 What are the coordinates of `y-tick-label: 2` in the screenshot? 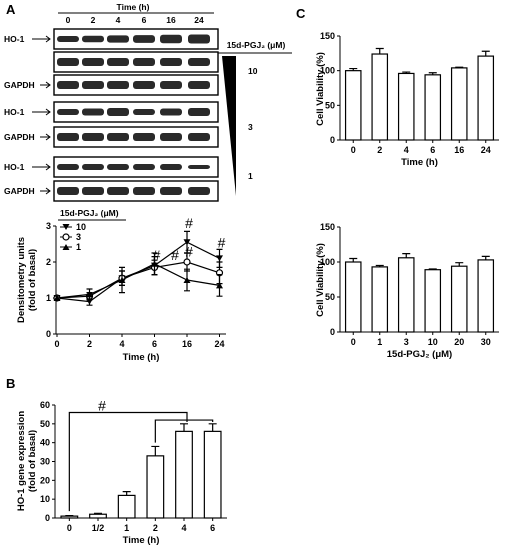 It's located at (48, 262).